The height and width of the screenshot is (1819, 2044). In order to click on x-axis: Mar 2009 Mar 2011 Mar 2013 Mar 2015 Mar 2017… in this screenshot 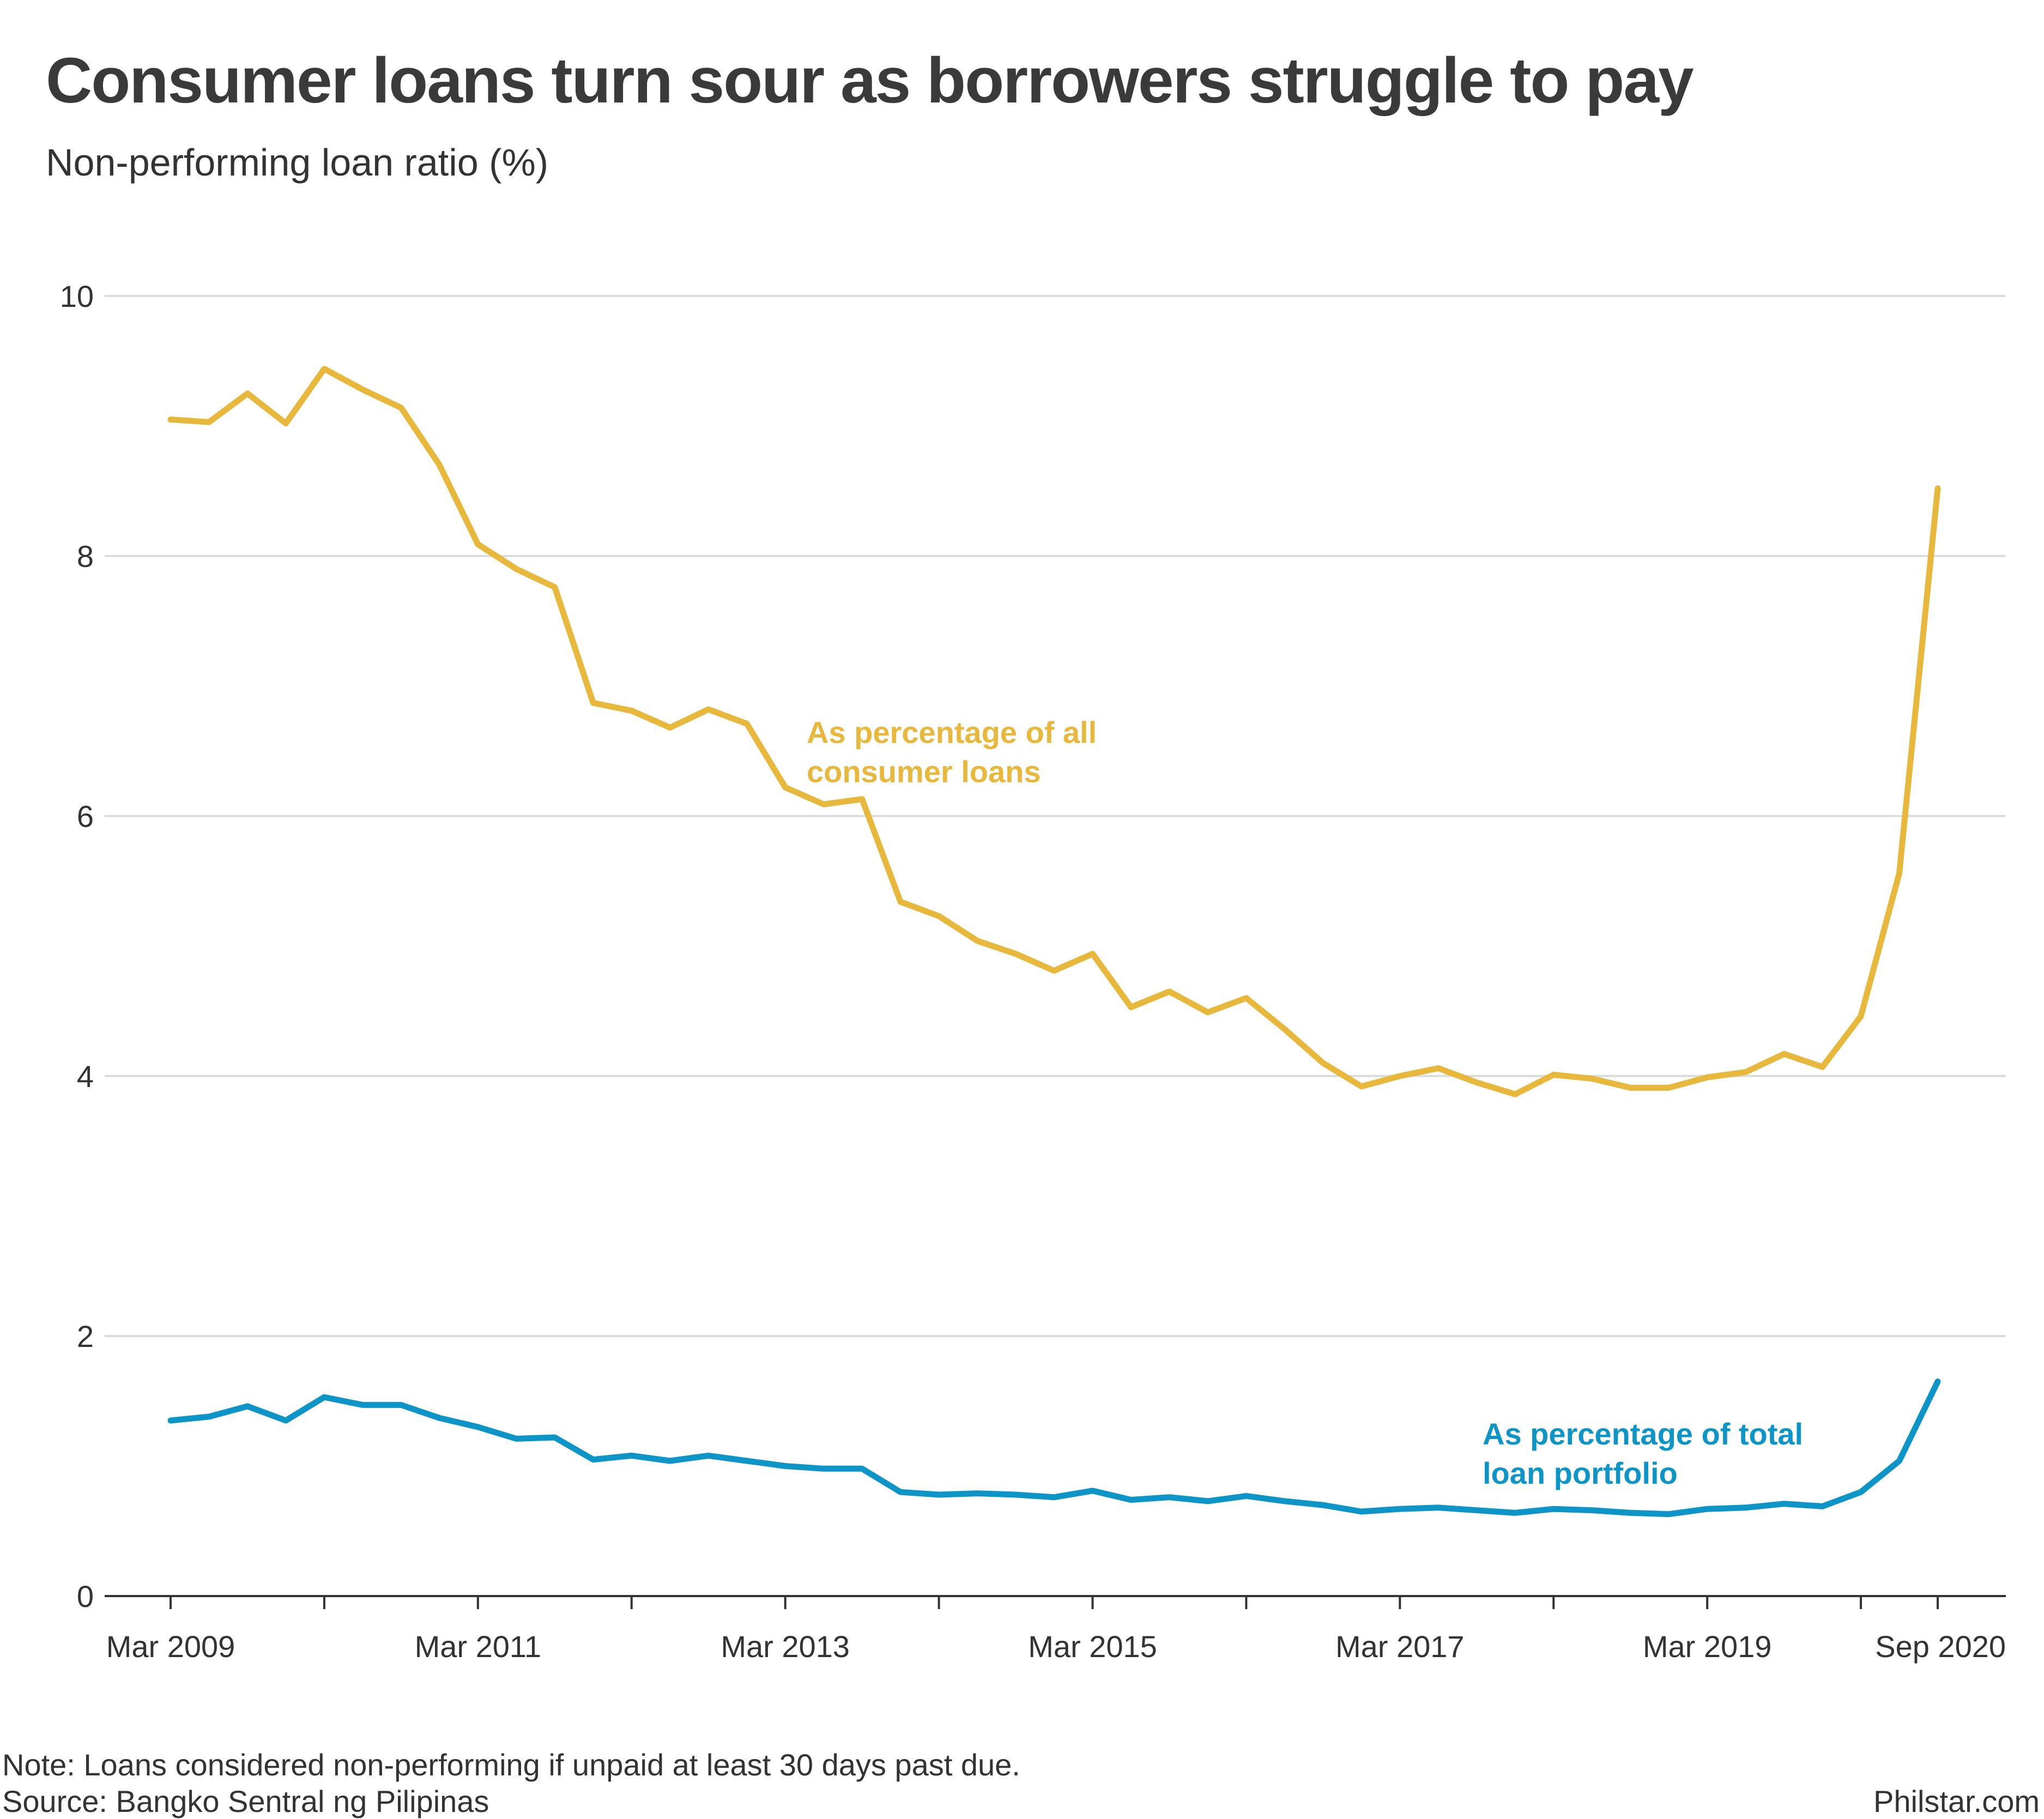, I will do `click(1056, 1629)`.